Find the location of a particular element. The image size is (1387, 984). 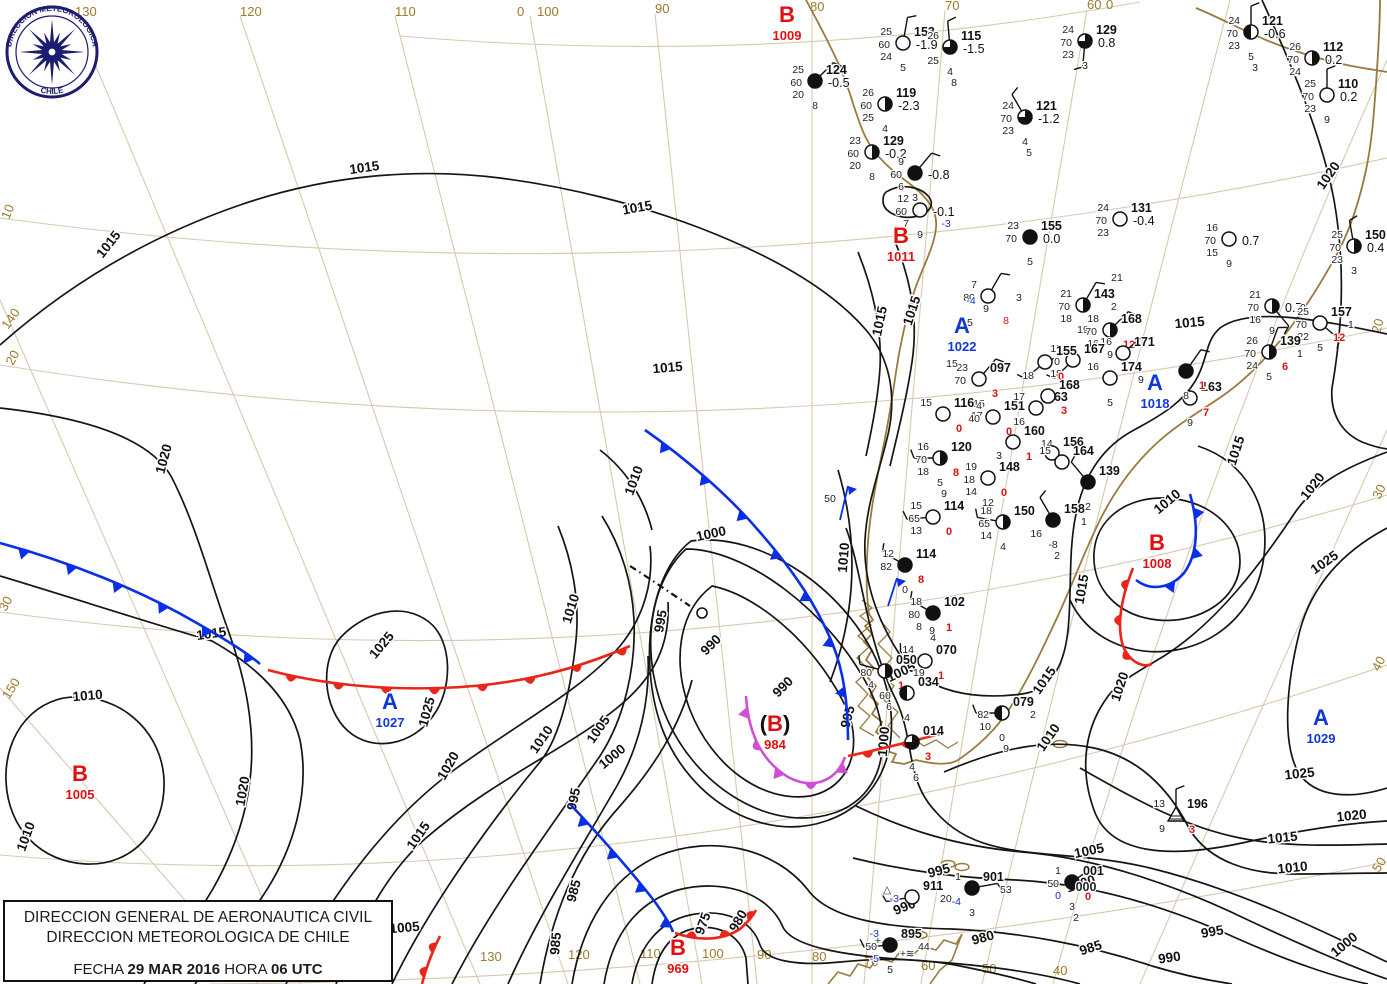

pressure-center-letter: A is located at coordinates (1321, 717).